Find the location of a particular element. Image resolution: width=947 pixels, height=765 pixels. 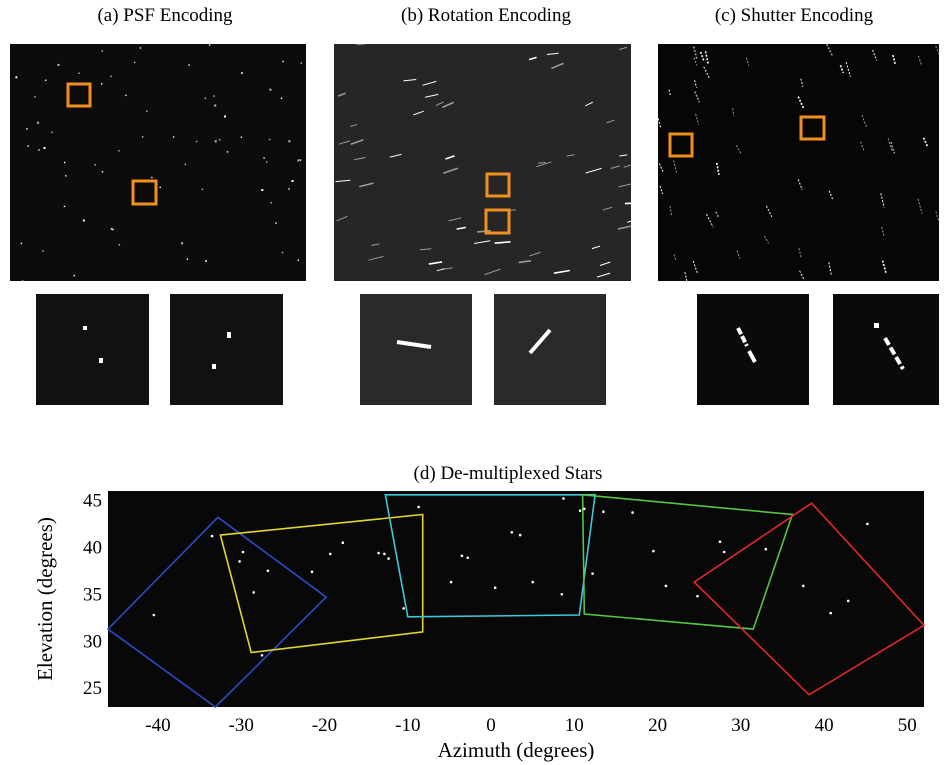

x-tick-label: -10 is located at coordinates (407, 725).